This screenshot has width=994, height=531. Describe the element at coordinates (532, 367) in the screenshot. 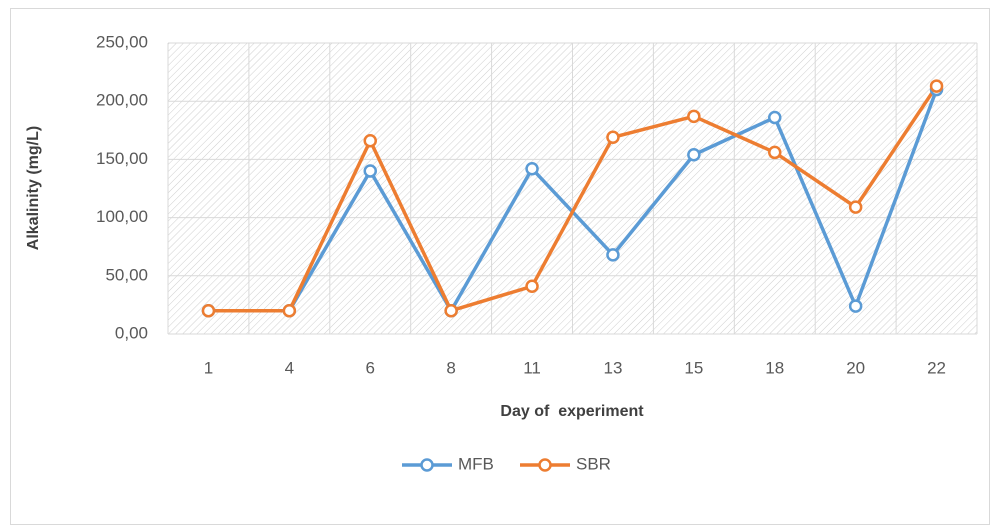

I see `x-tick-label: 11` at that location.